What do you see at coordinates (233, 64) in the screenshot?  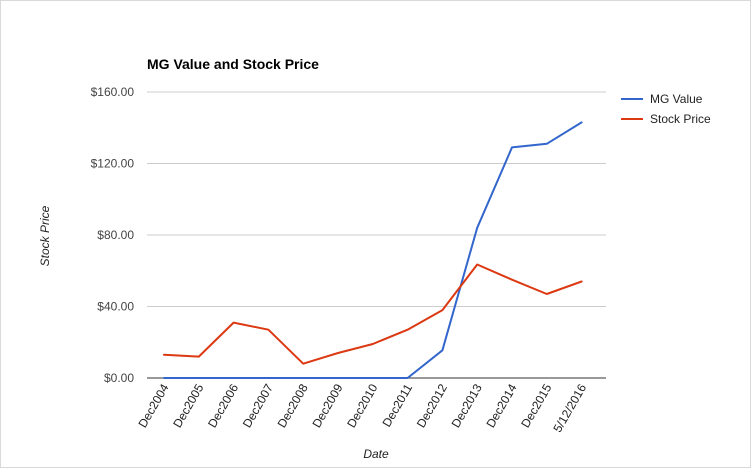 I see `chart-title: MG Value and Stock Price` at bounding box center [233, 64].